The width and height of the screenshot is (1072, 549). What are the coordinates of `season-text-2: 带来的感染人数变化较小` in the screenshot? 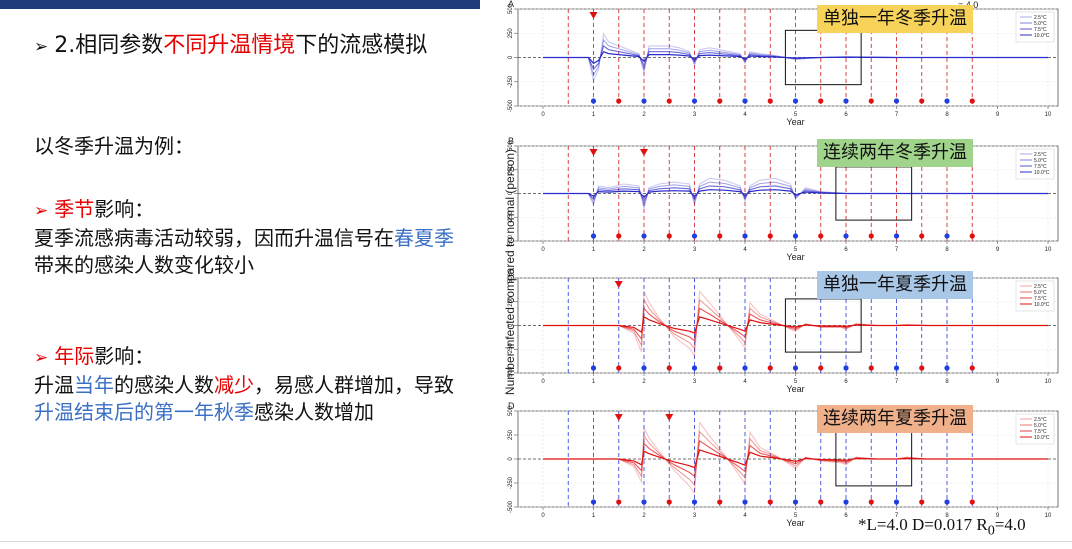 It's located at (144, 265).